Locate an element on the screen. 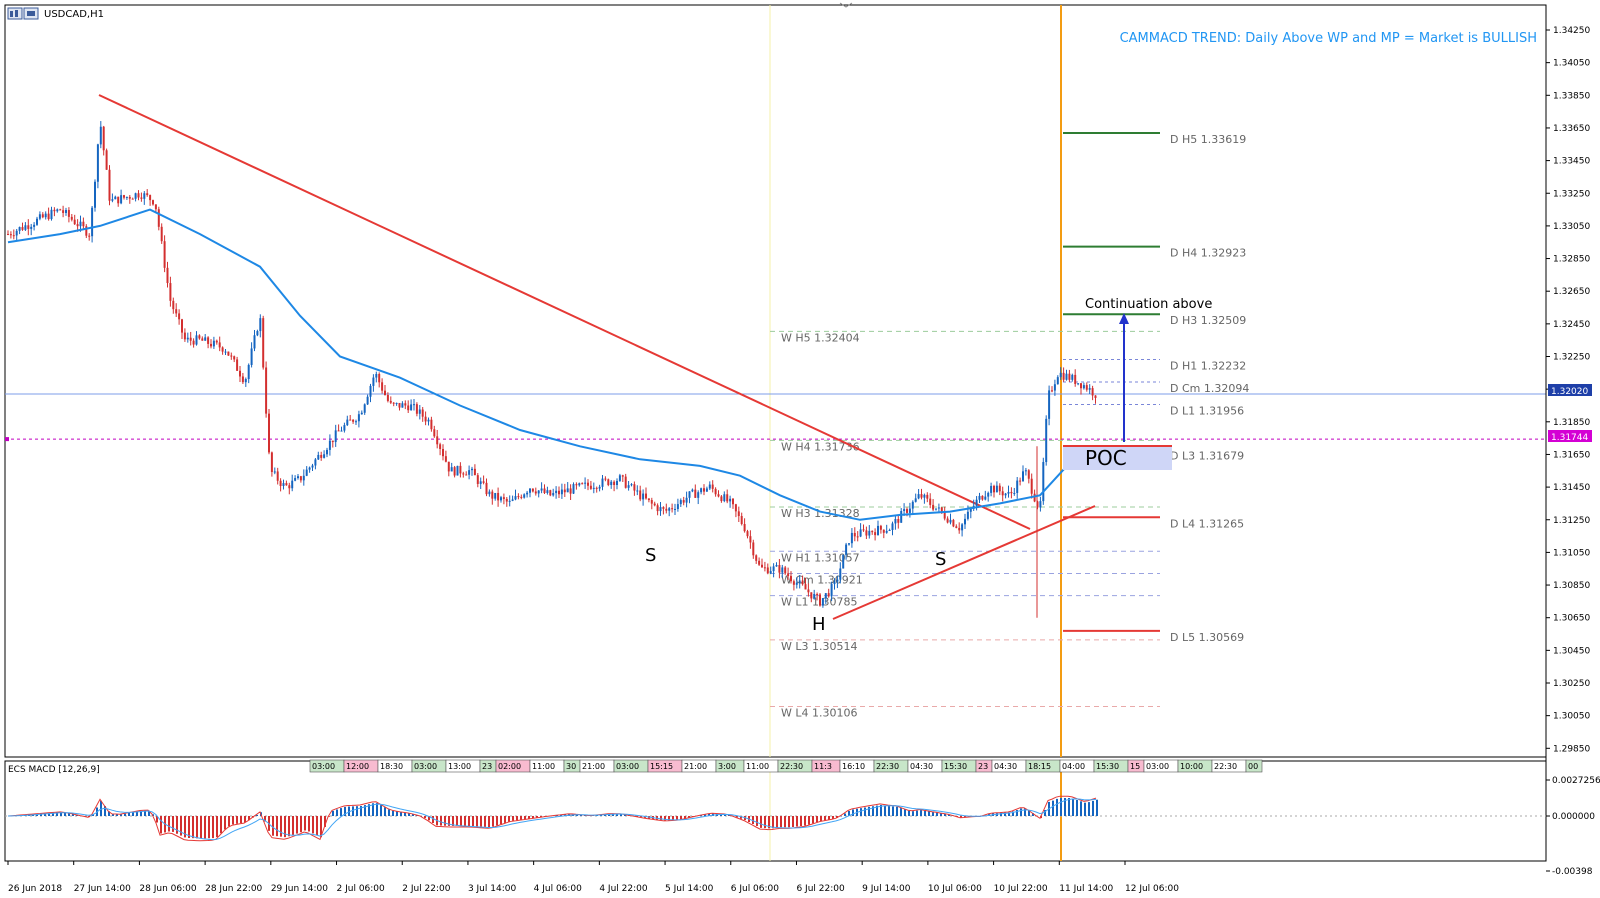 The width and height of the screenshot is (1600, 898). session-cell-label: 11:3 is located at coordinates (823, 766).